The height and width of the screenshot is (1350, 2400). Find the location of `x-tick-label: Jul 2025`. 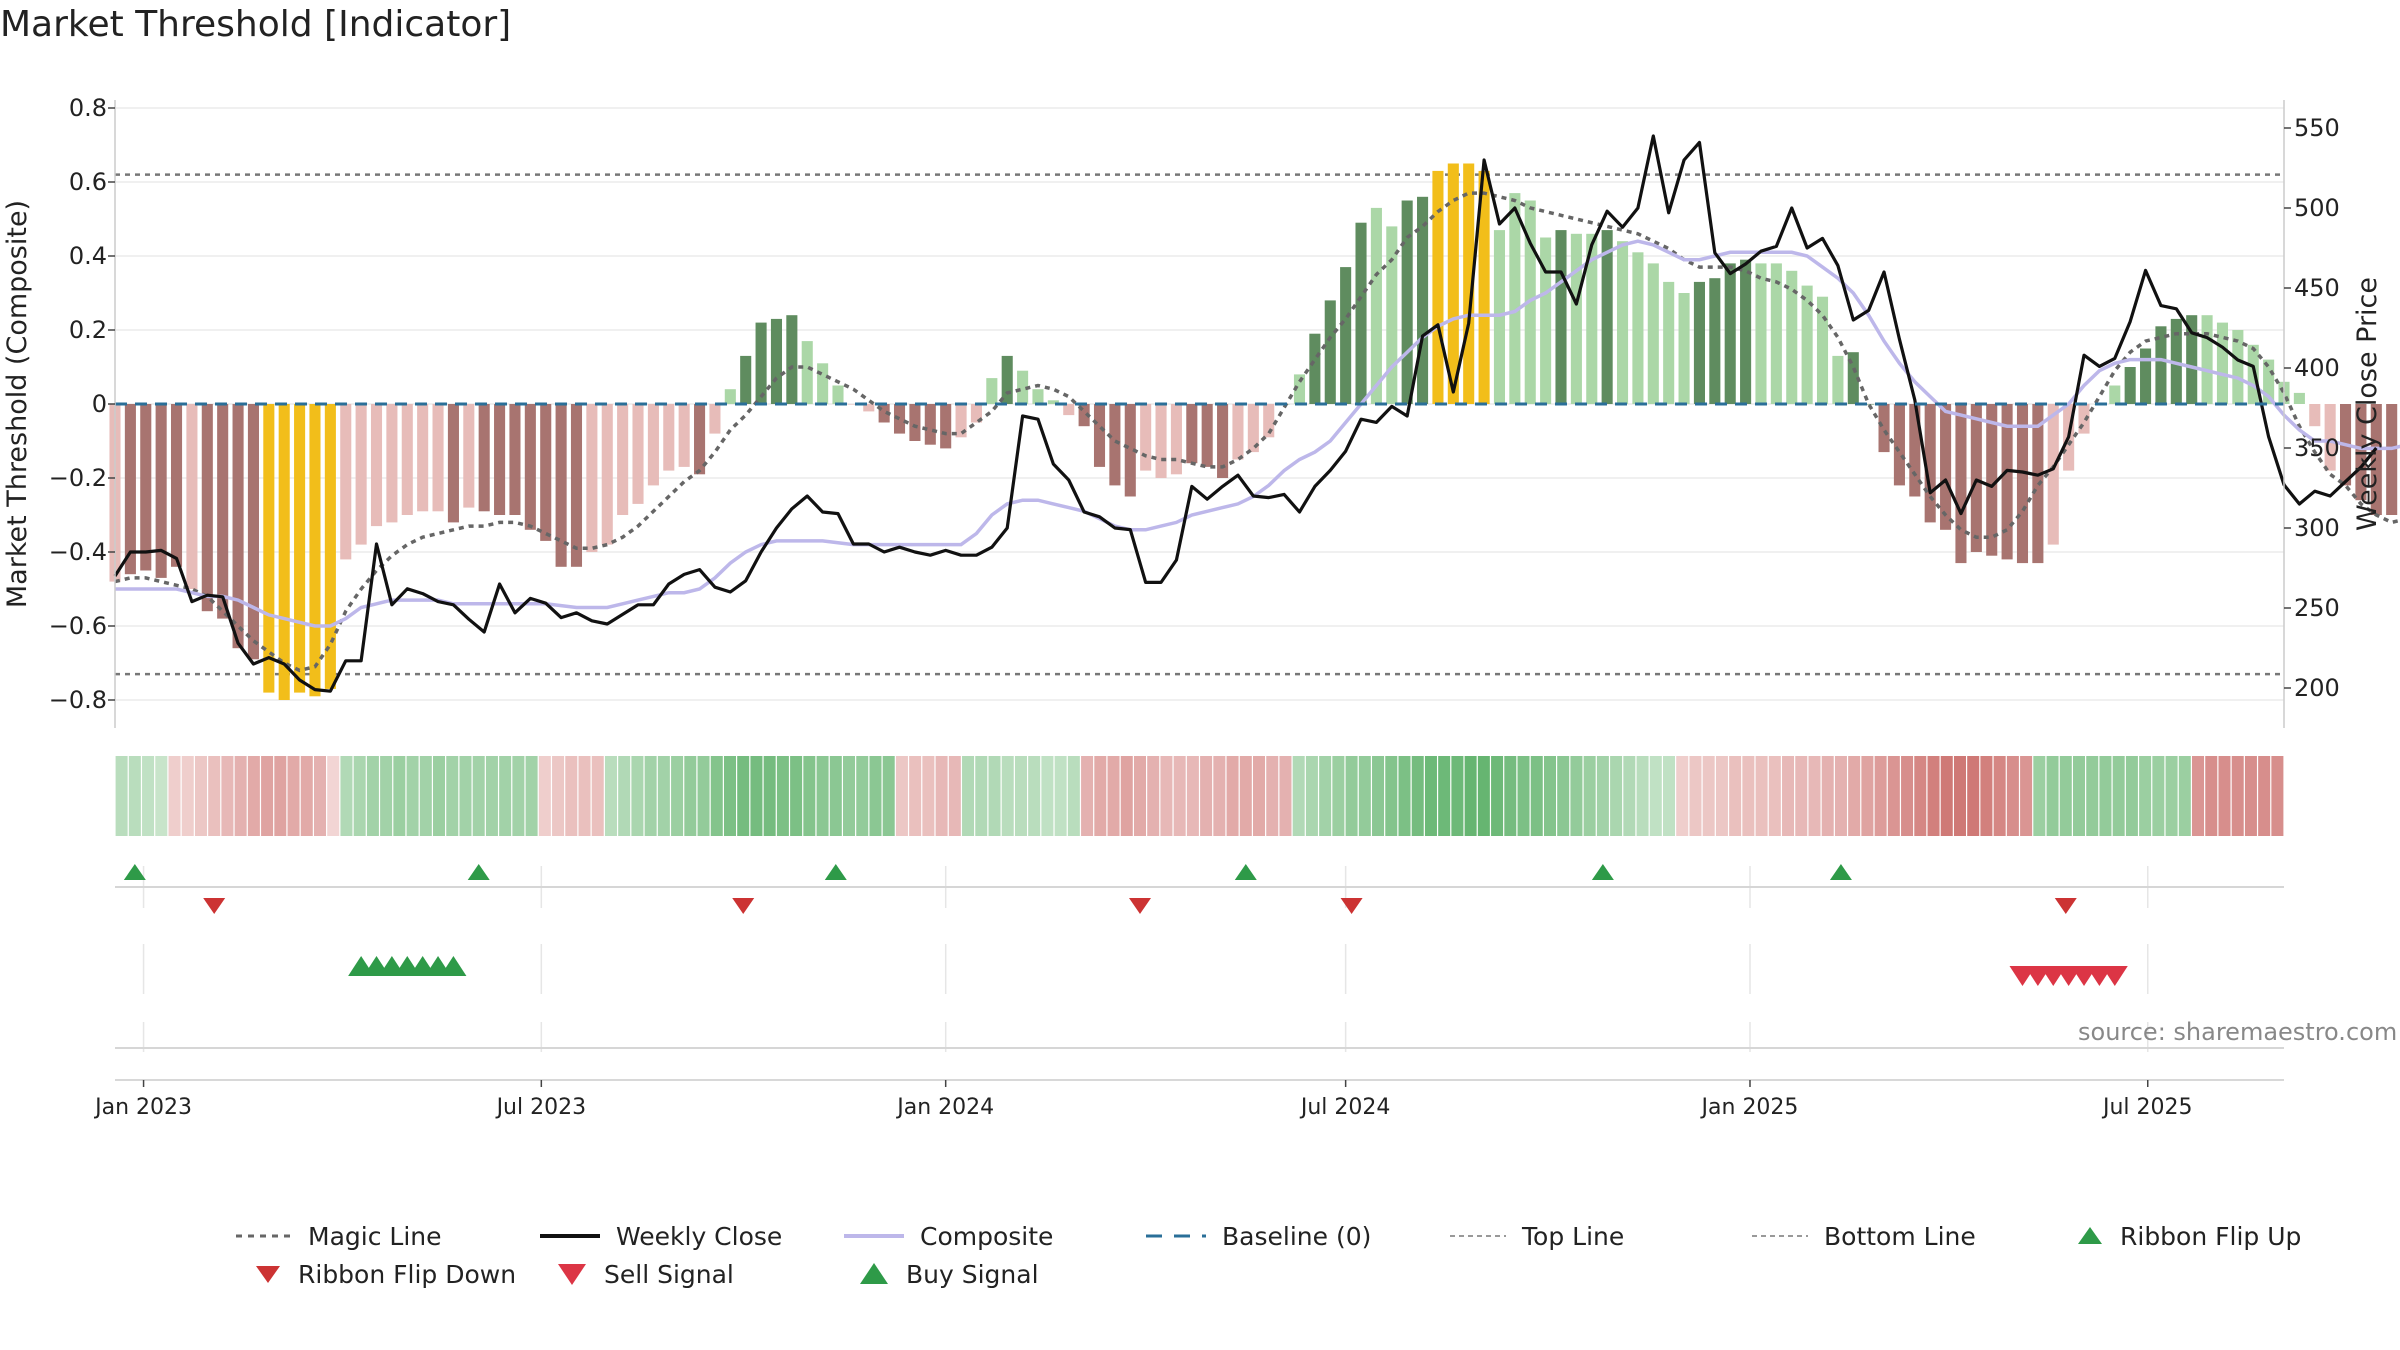

x-tick-label: Jul 2025 is located at coordinates (2147, 1107).